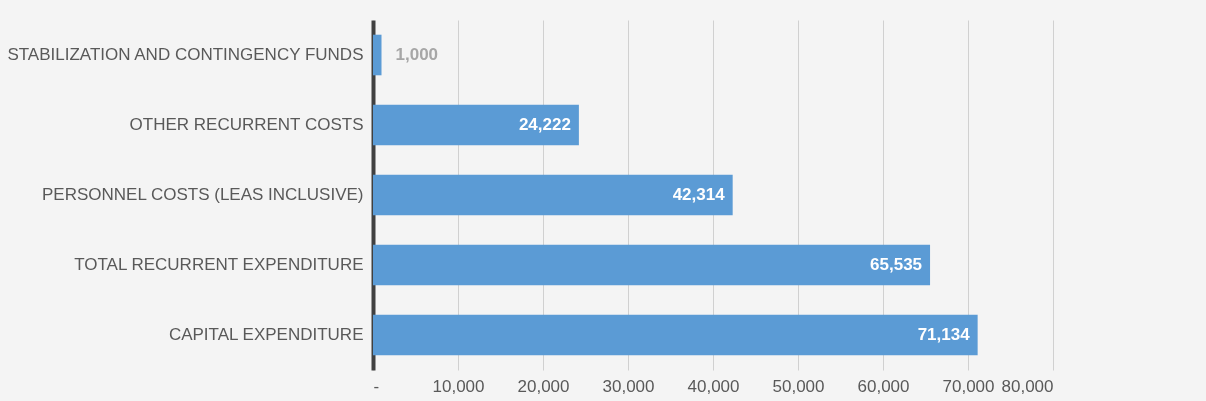 The image size is (1206, 401). Describe the element at coordinates (798, 386) in the screenshot. I see `x-tick-label: 50,000` at that location.